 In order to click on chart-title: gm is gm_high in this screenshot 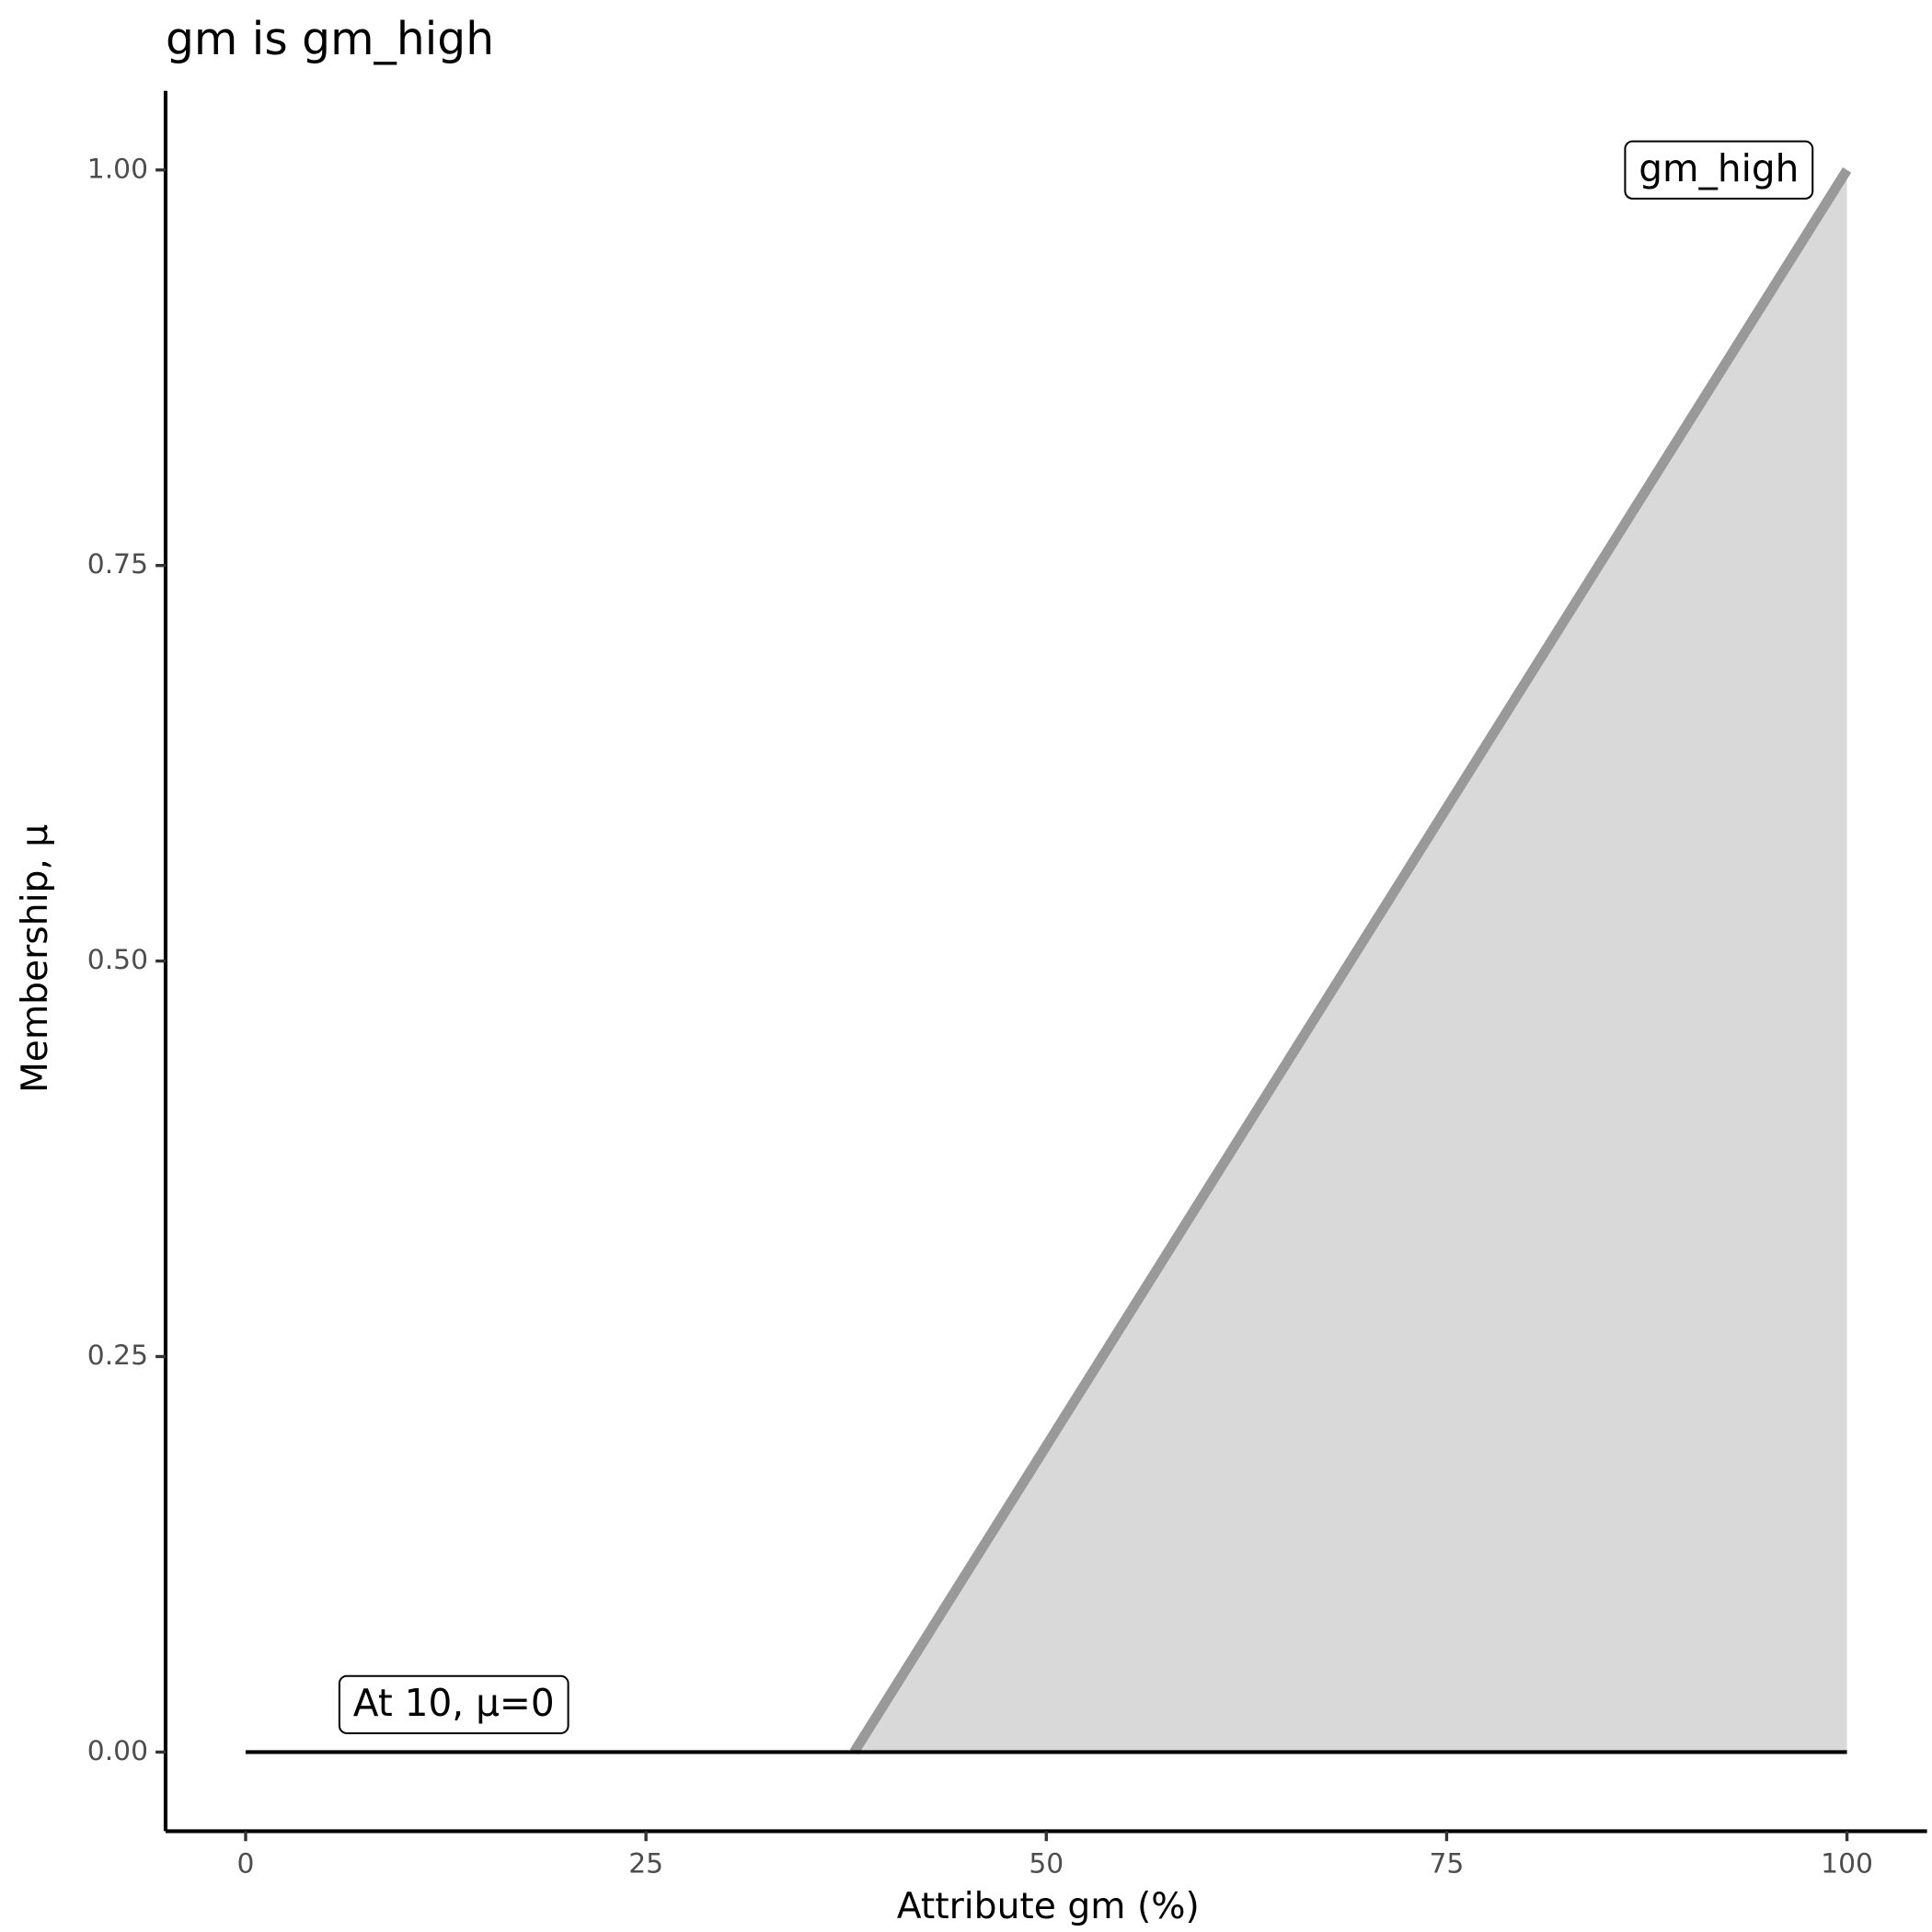, I will do `click(330, 39)`.